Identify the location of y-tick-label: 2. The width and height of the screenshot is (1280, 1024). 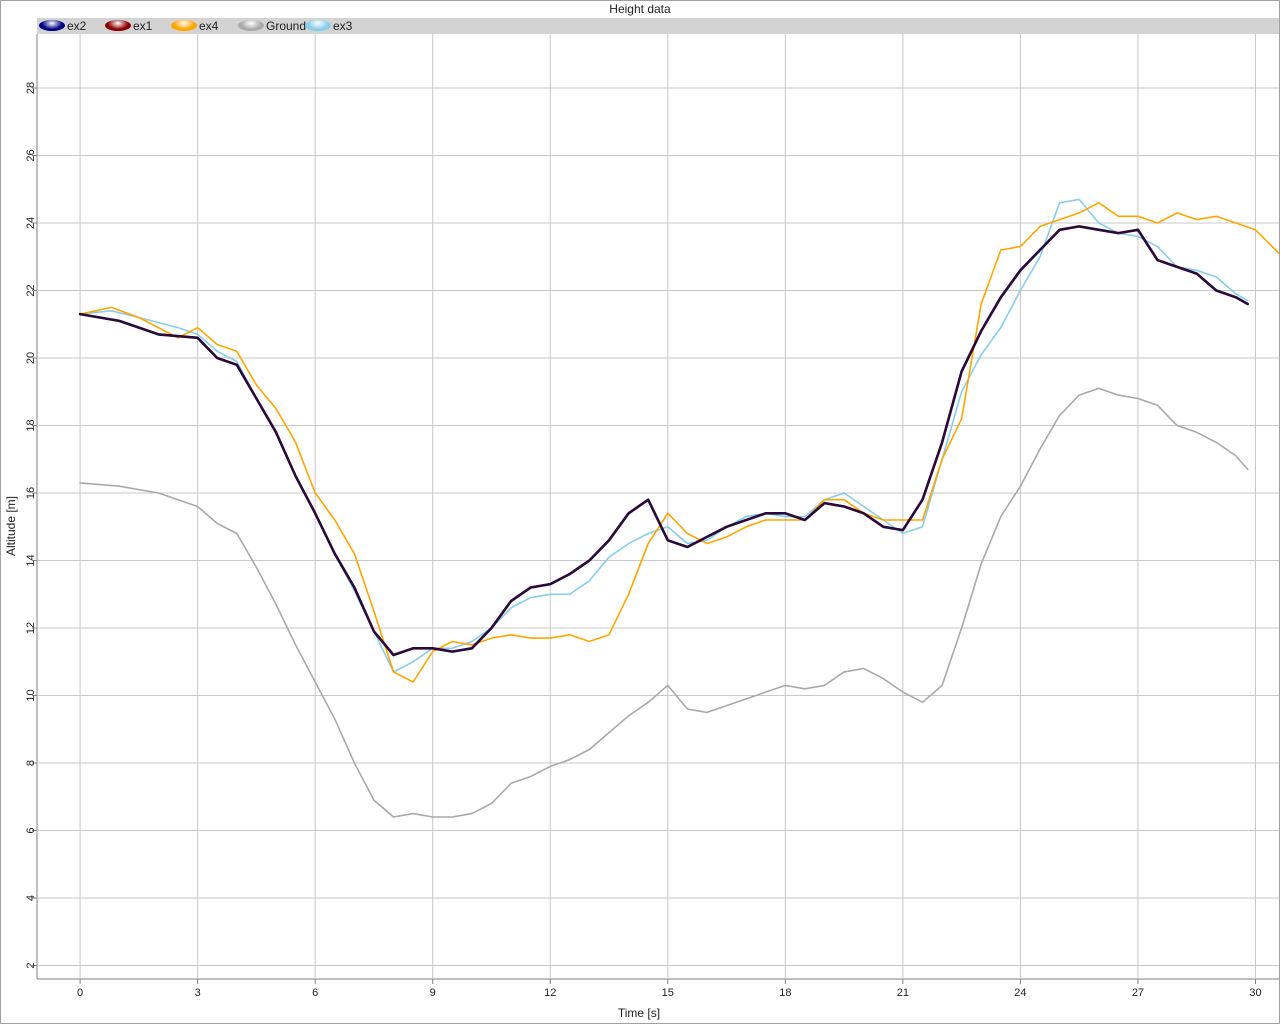
(31, 965).